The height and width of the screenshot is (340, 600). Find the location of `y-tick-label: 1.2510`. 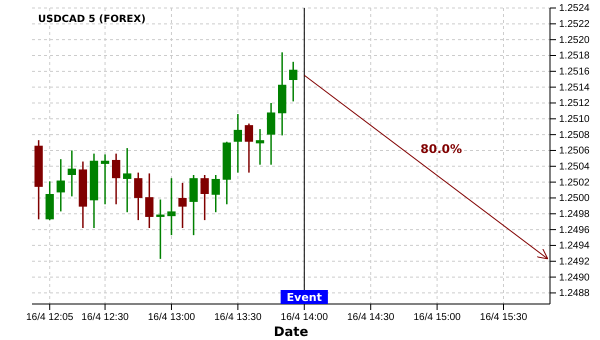

y-tick-label: 1.2510 is located at coordinates (574, 119).